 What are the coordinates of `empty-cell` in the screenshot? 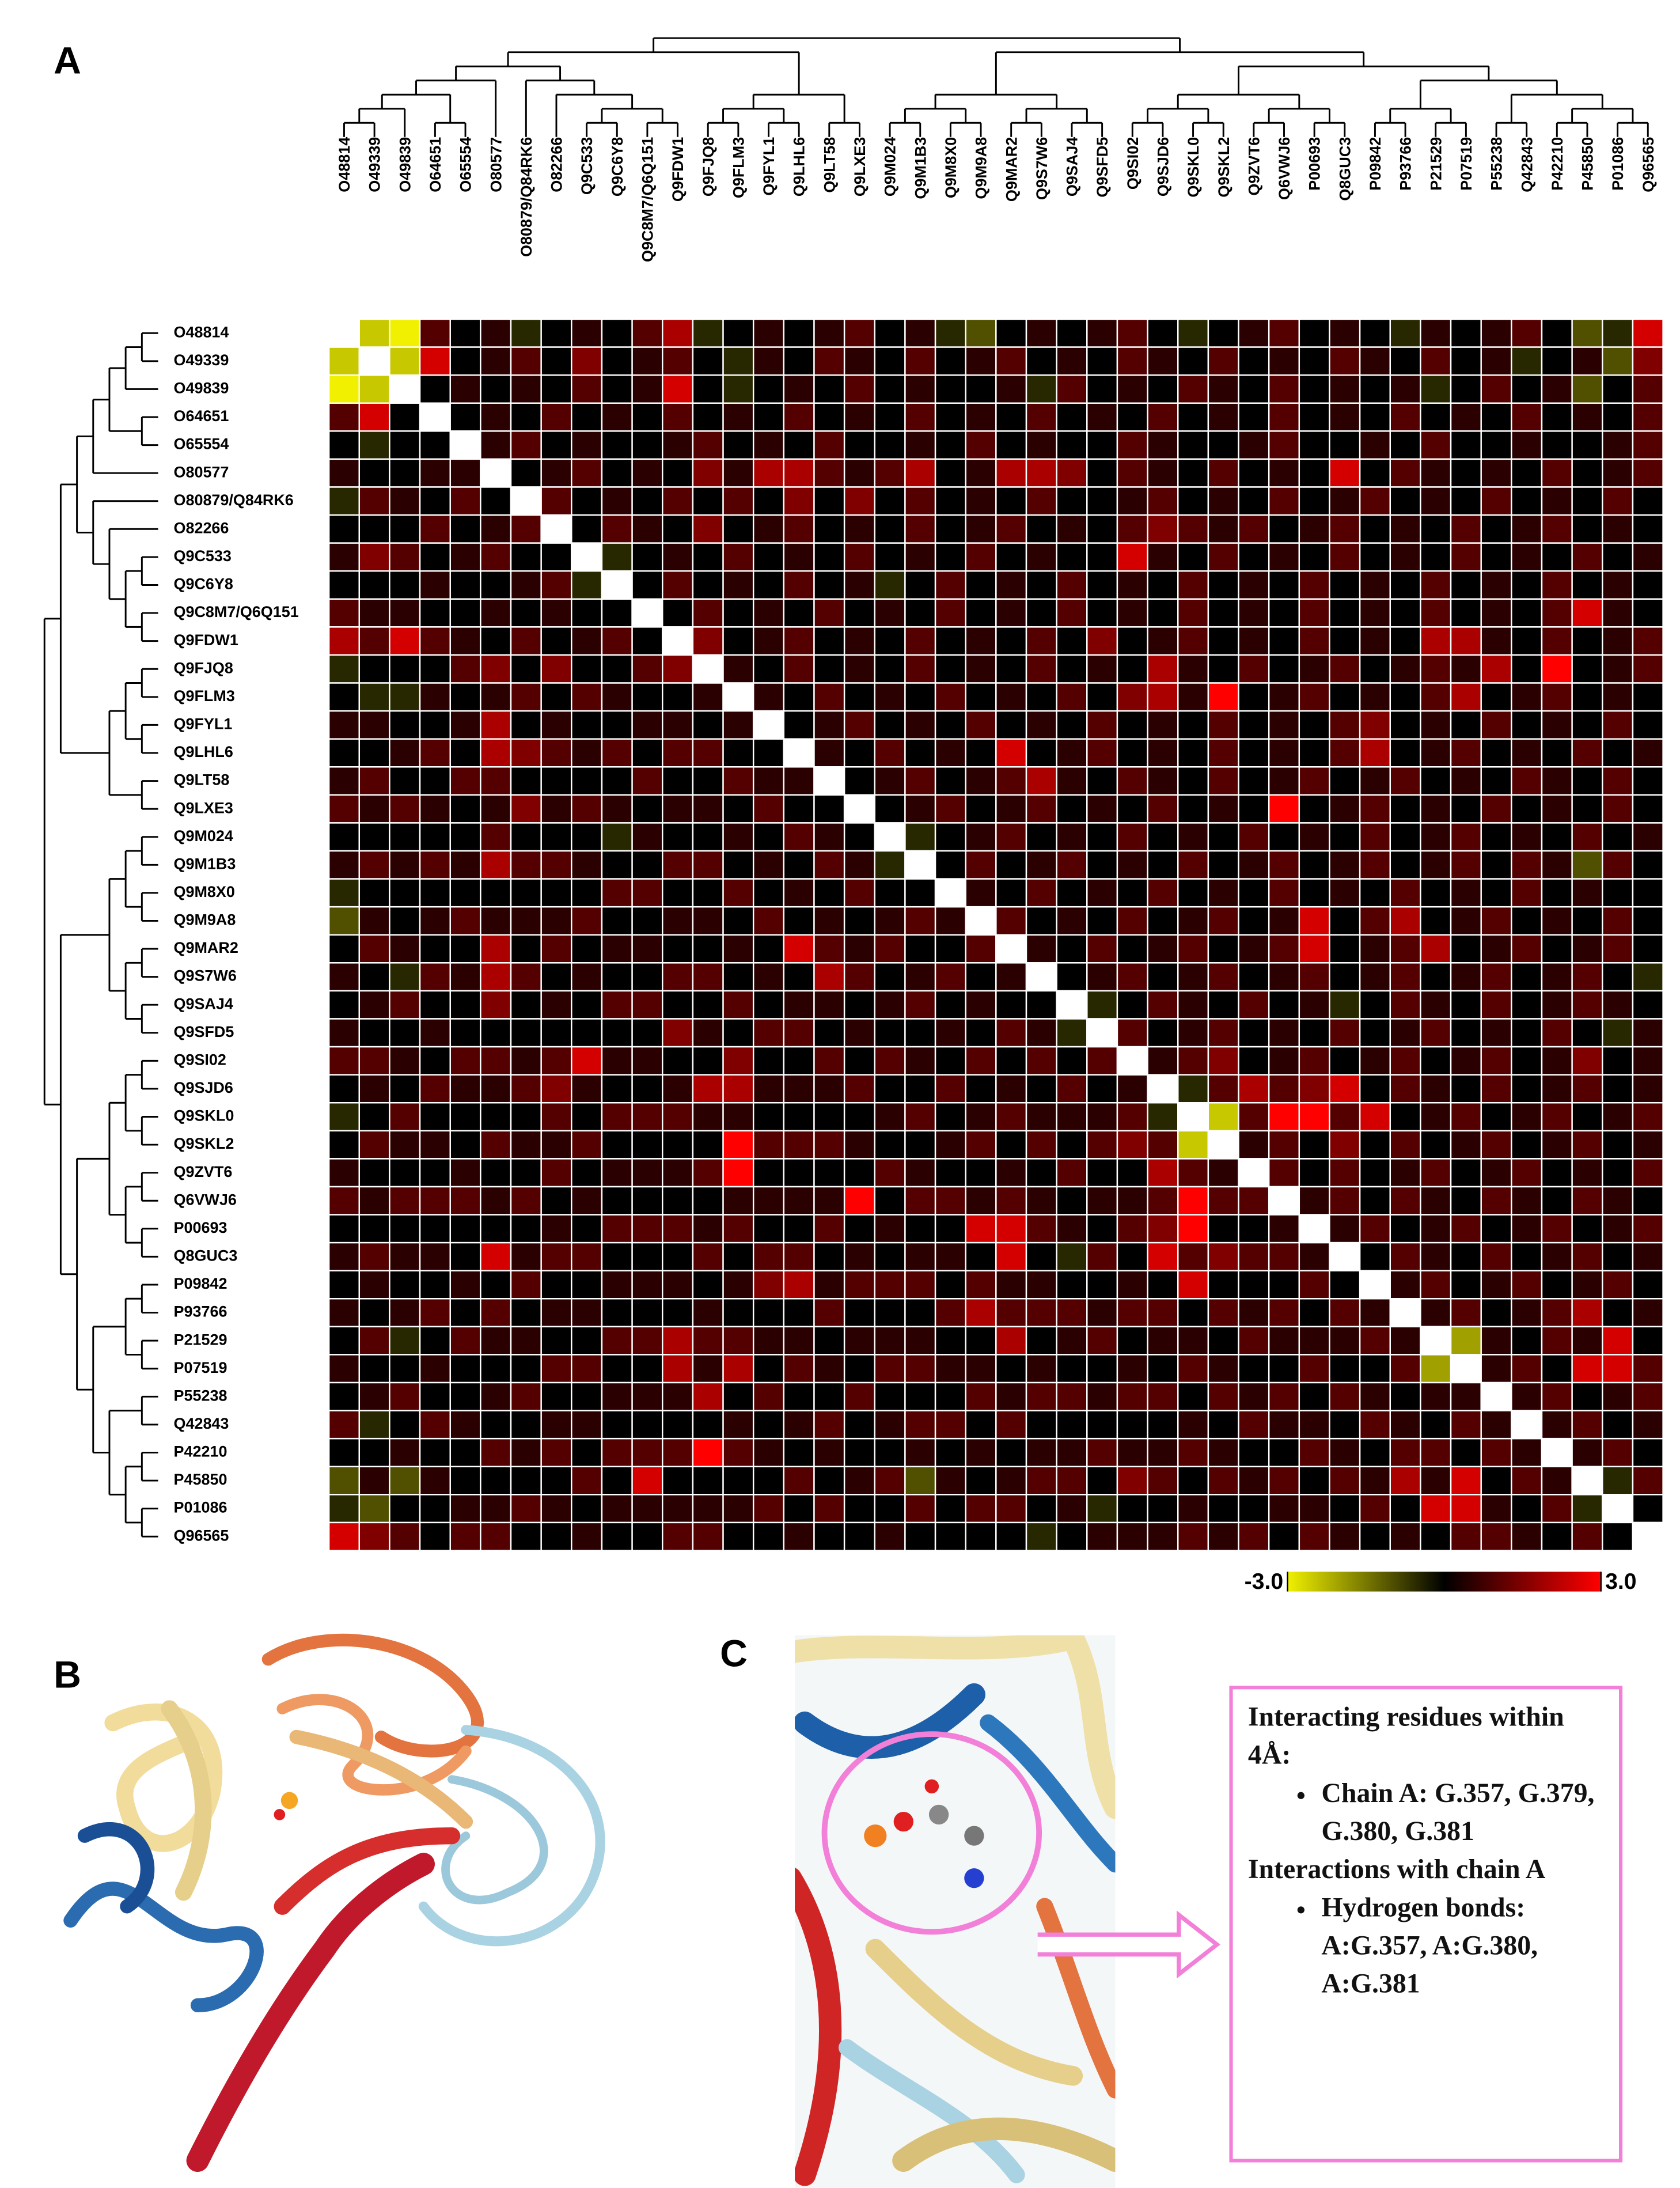 It's located at (1375, 1285).